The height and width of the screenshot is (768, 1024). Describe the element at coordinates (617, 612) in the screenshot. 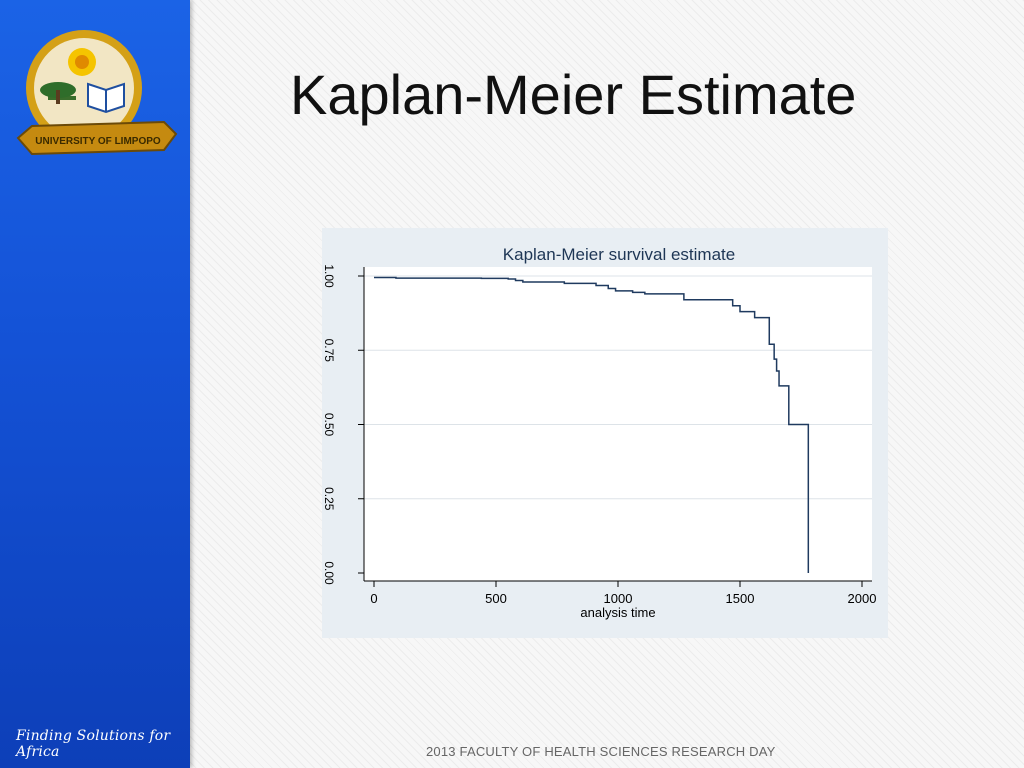

I see `x-axis-label: analysis time` at that location.